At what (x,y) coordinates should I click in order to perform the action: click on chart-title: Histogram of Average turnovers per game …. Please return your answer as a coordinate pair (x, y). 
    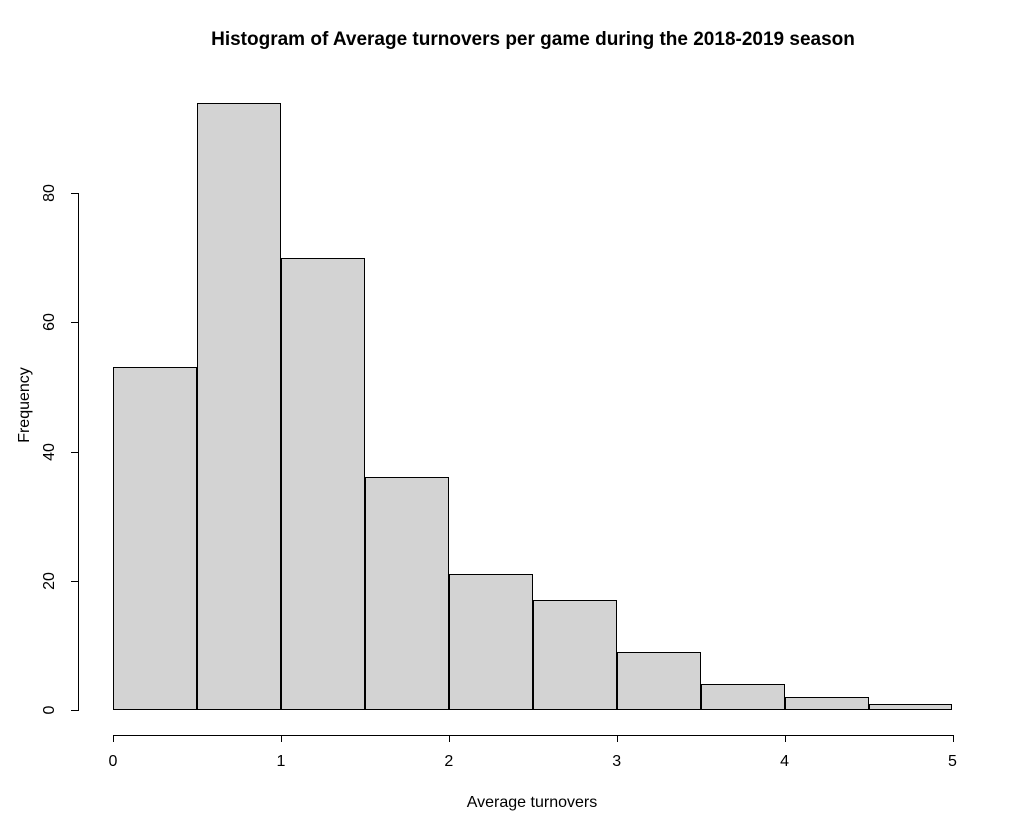
    Looking at the image, I should click on (533, 39).